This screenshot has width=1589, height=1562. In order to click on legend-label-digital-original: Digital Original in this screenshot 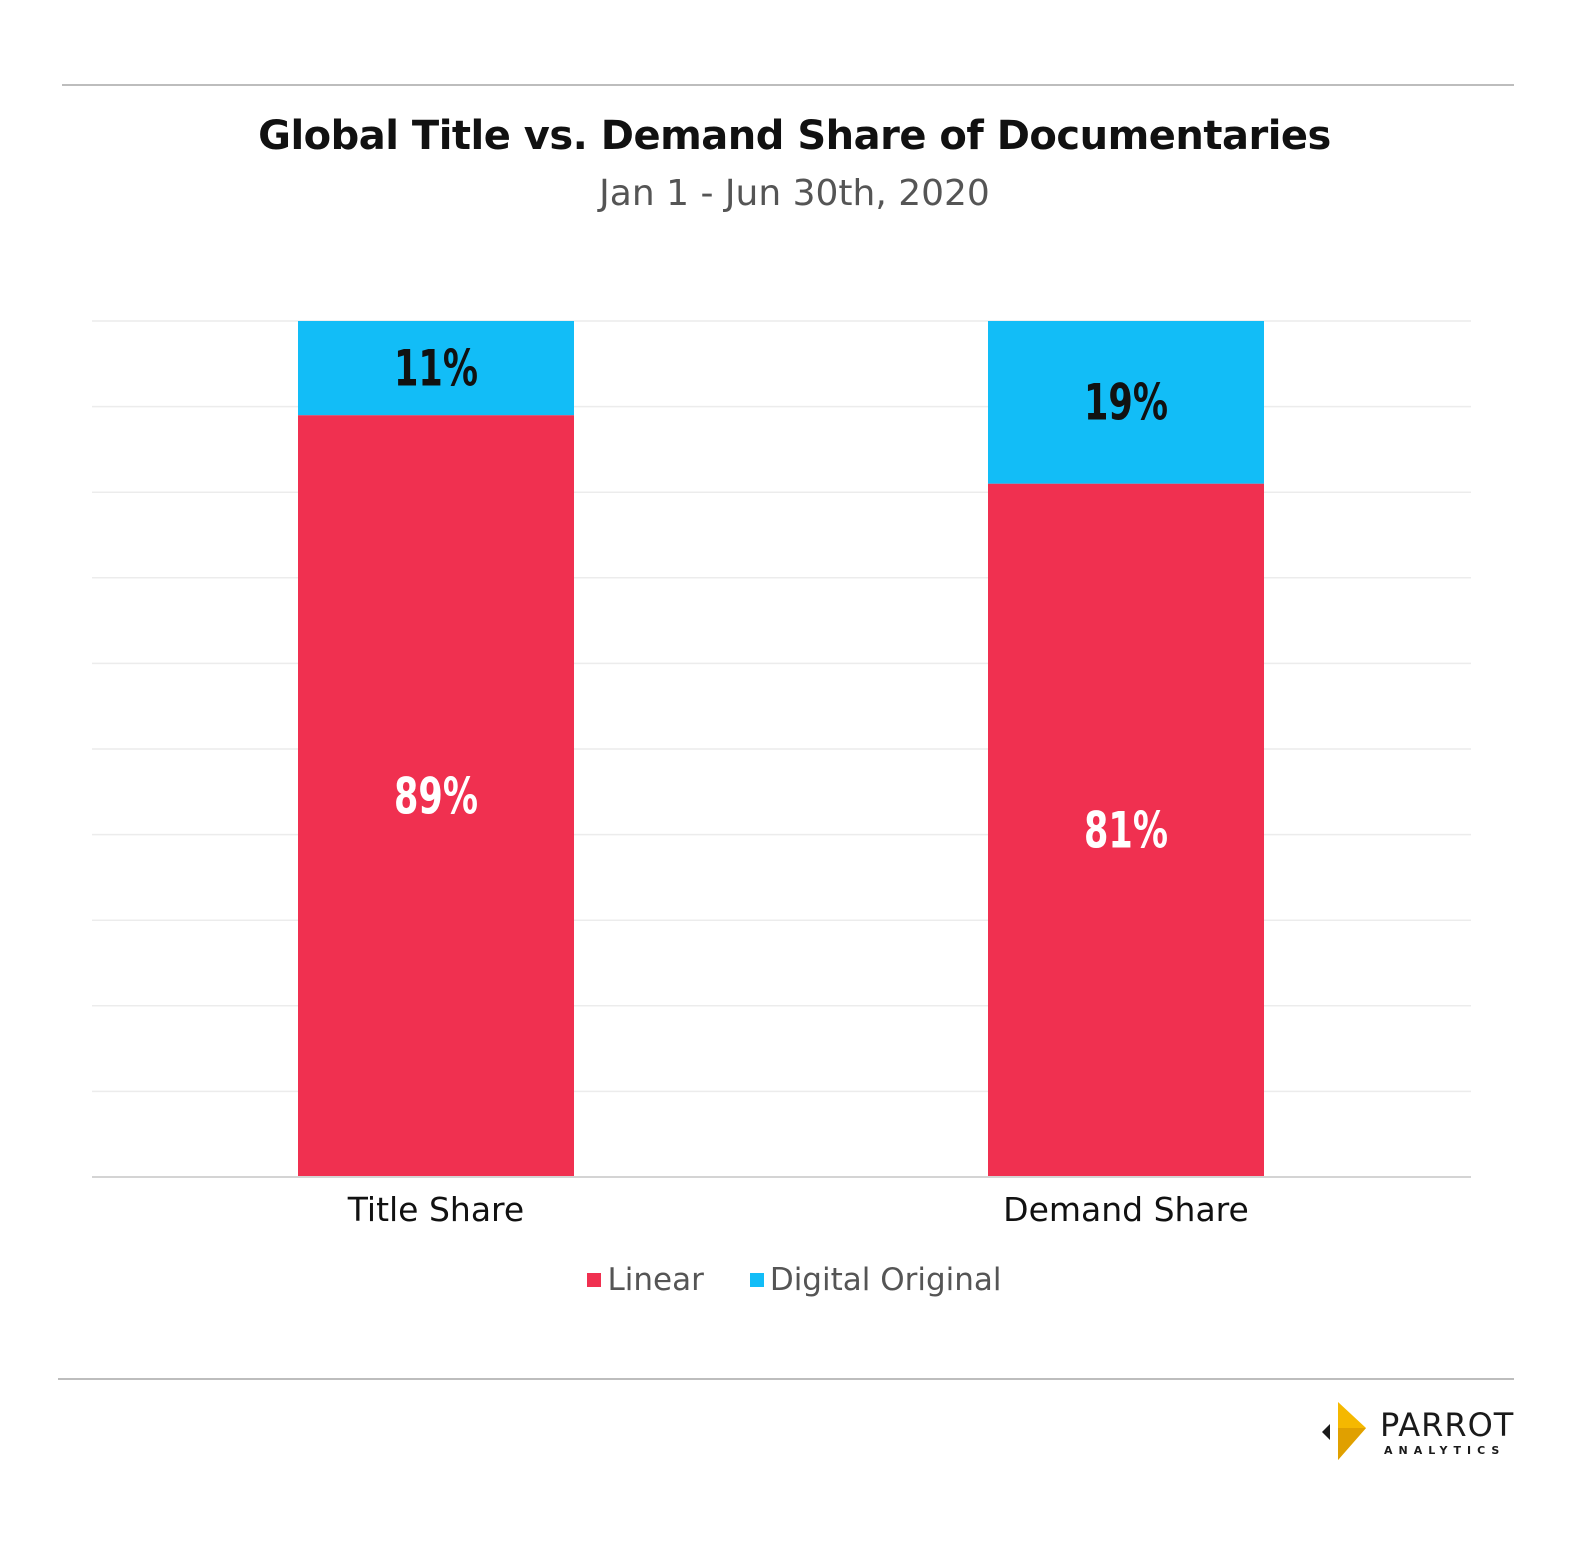, I will do `click(885, 1280)`.